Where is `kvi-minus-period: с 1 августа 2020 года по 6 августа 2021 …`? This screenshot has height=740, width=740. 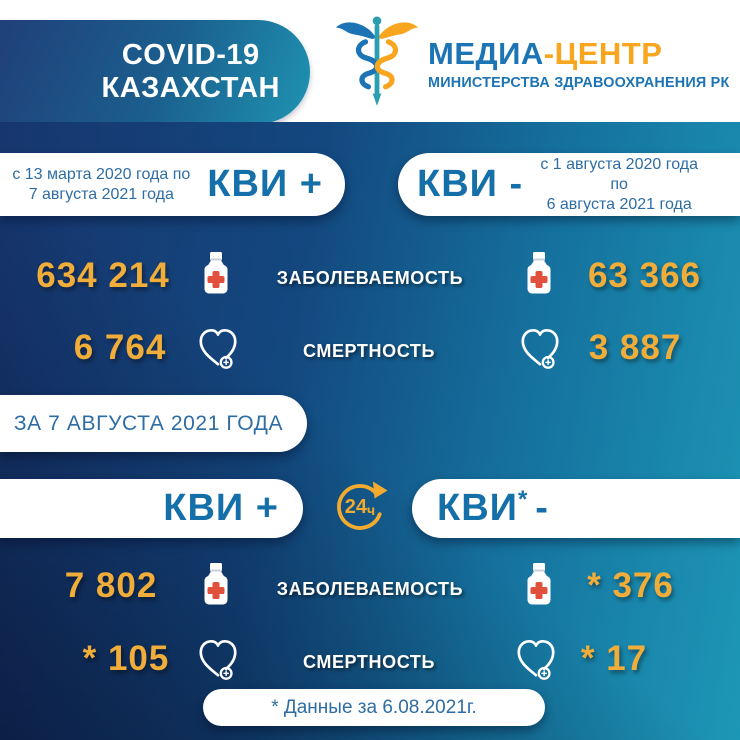
kvi-minus-period: с 1 августа 2020 года по 6 августа 2021 … is located at coordinates (619, 185).